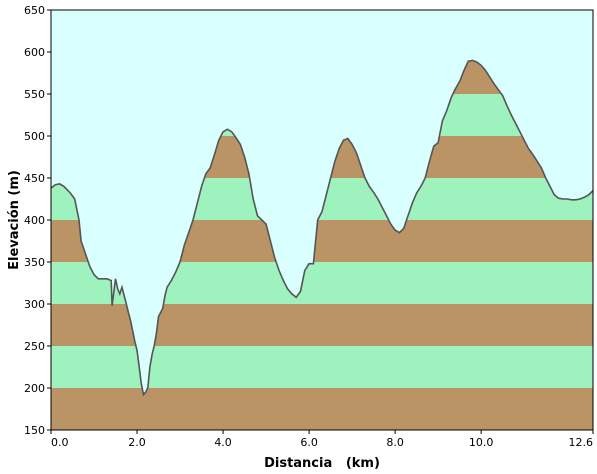  What do you see at coordinates (34, 178) in the screenshot?
I see `y-tick-label: 450` at bounding box center [34, 178].